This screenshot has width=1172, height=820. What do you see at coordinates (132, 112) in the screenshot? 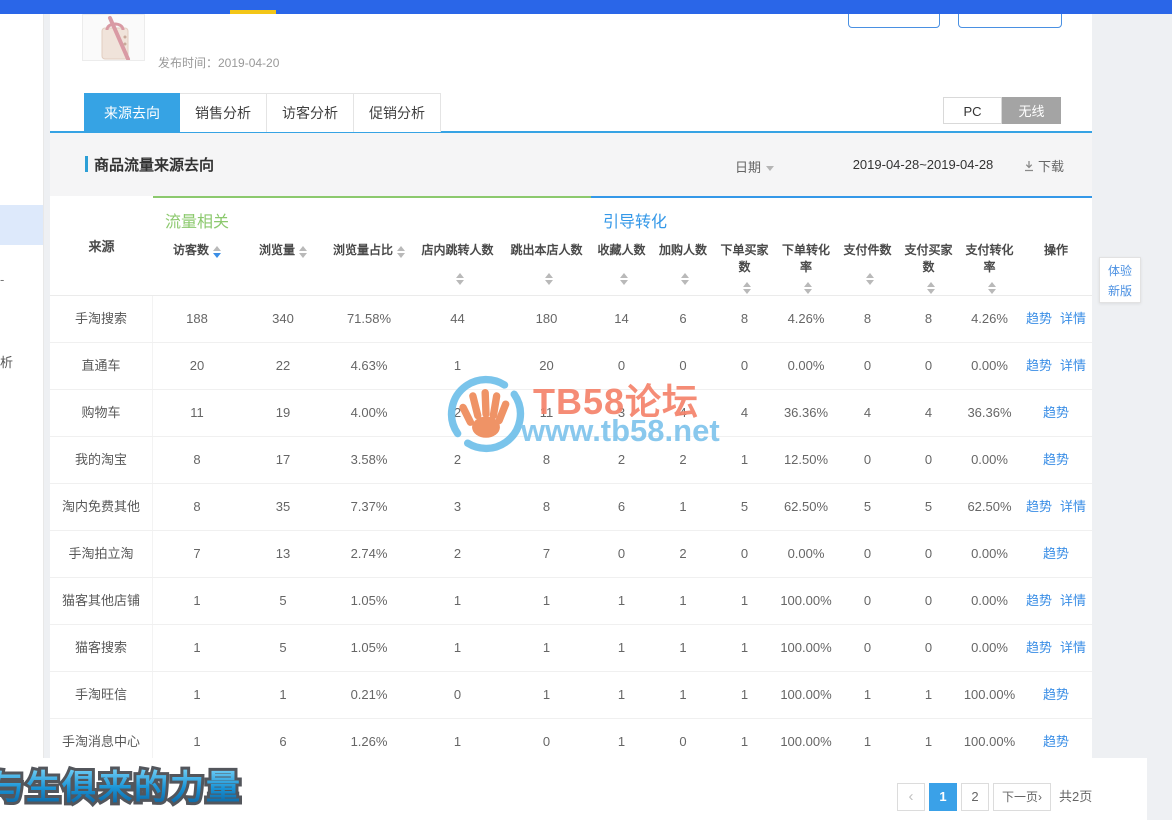
I see `tab-来源去向: 来源去向` at bounding box center [132, 112].